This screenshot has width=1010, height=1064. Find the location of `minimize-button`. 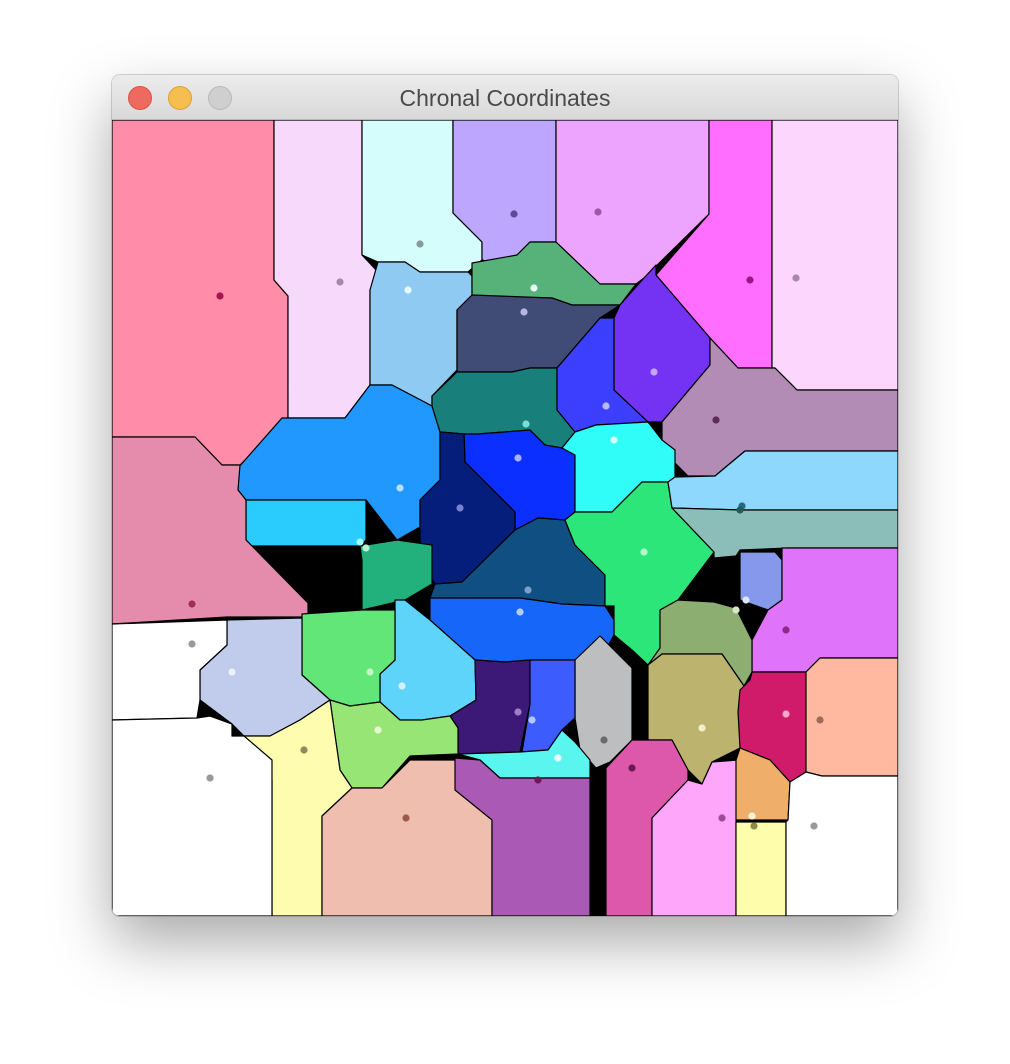

minimize-button is located at coordinates (180, 98).